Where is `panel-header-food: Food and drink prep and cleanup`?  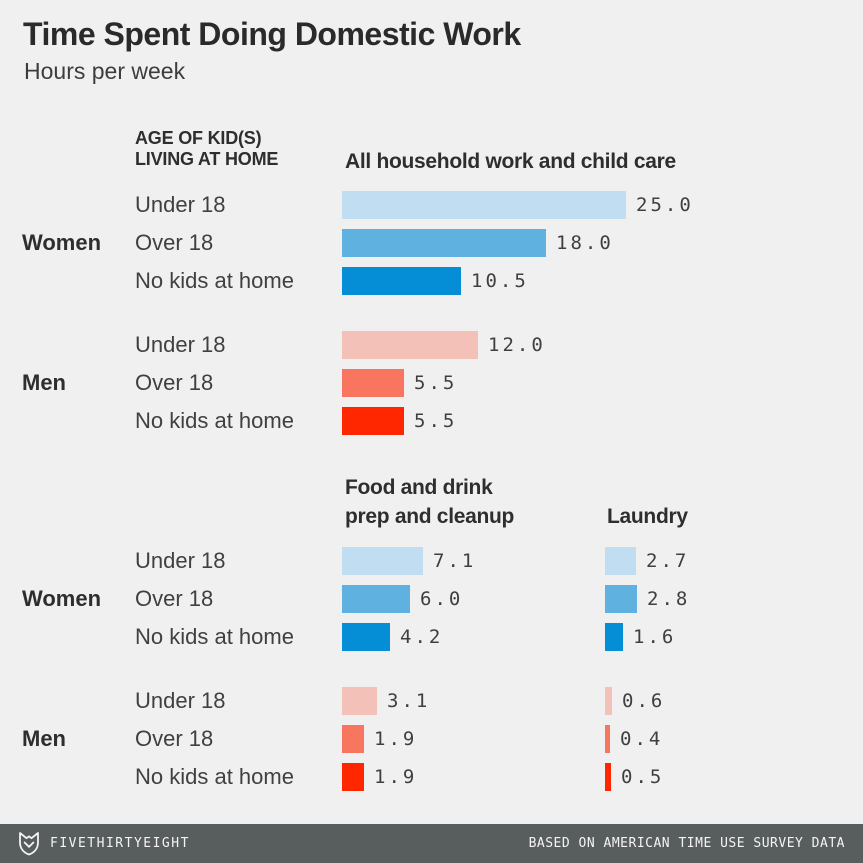
panel-header-food: Food and drink prep and cleanup is located at coordinates (429, 502).